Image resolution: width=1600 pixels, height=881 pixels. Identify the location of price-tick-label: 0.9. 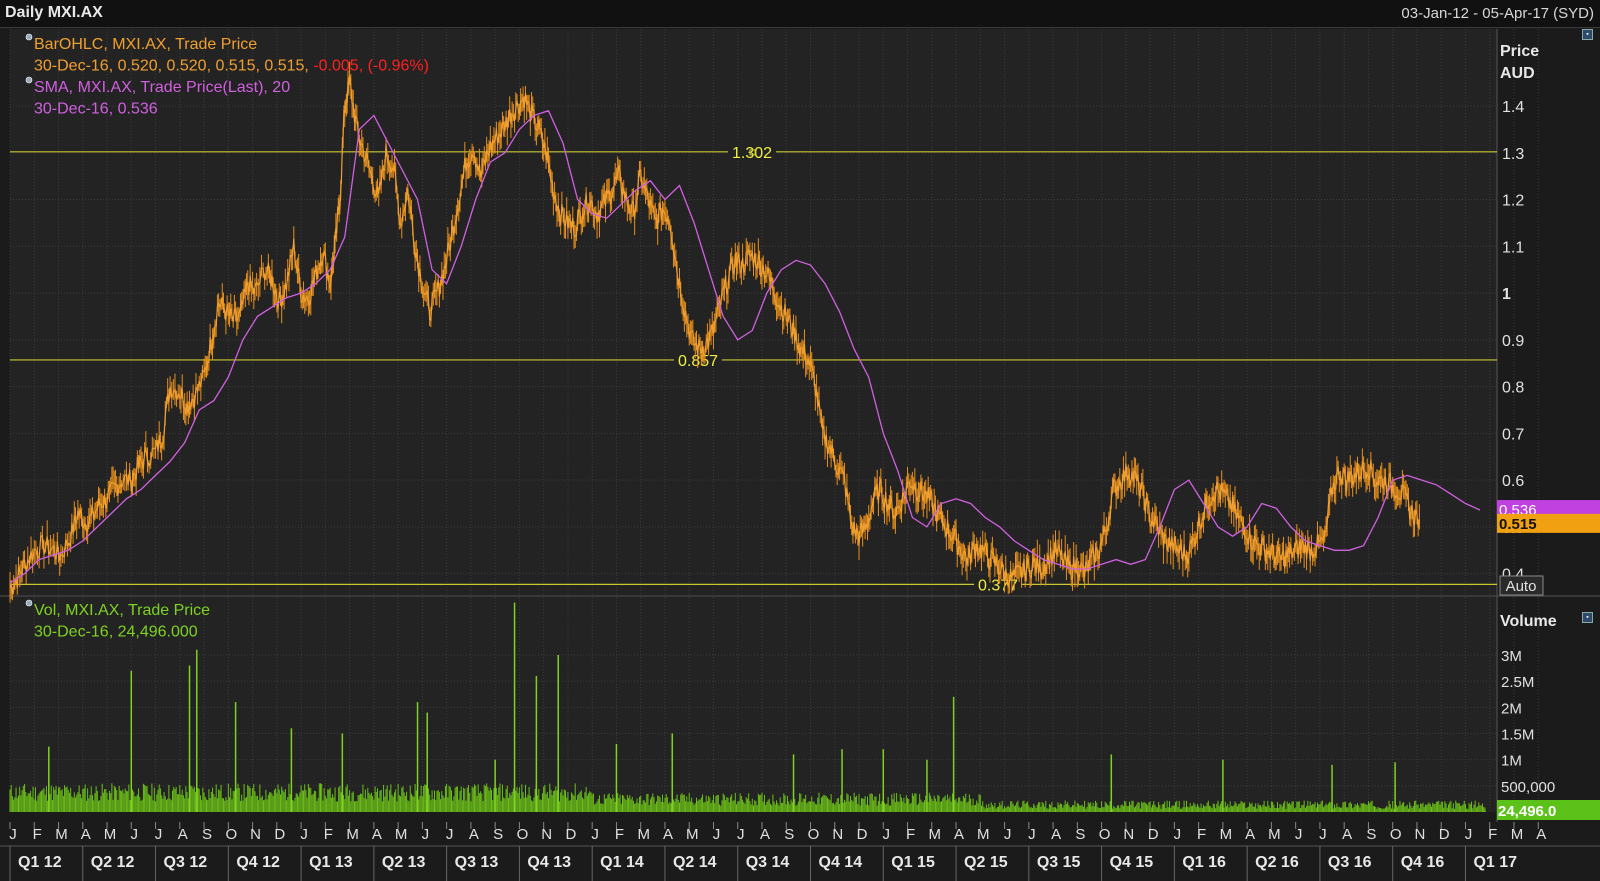
(1513, 341).